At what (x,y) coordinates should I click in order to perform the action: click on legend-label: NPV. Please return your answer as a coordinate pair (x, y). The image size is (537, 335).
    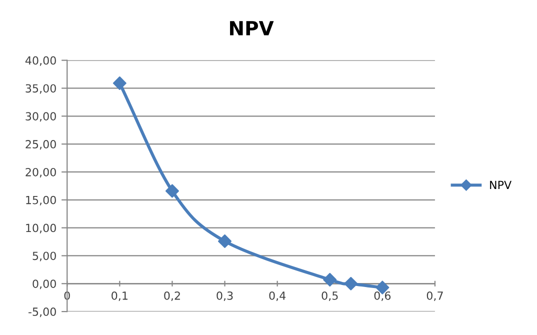
    Looking at the image, I should click on (501, 184).